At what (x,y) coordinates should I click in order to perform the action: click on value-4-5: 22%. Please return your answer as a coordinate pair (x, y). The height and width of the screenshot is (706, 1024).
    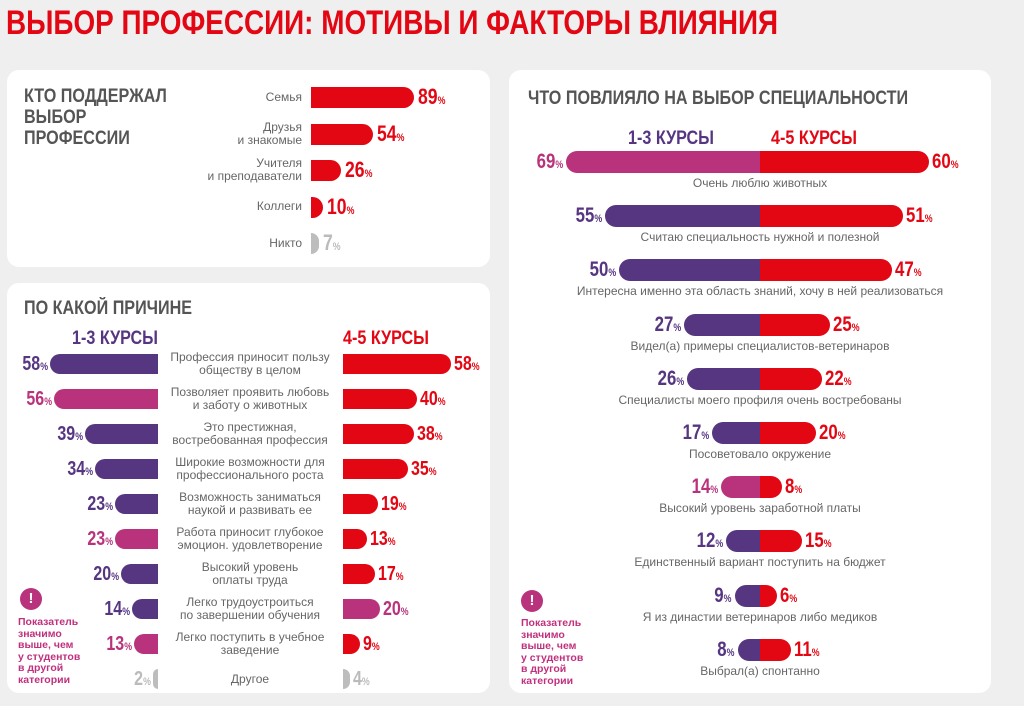
    Looking at the image, I should click on (838, 378).